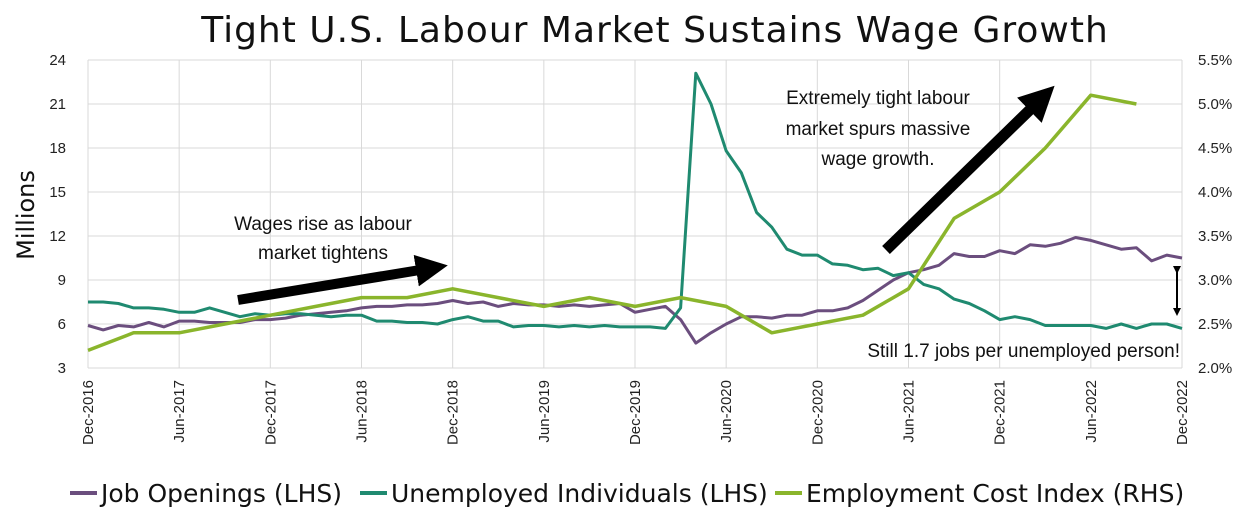 This screenshot has height=519, width=1243. What do you see at coordinates (544, 411) in the screenshot?
I see `x-tick-label: Jun-2019` at bounding box center [544, 411].